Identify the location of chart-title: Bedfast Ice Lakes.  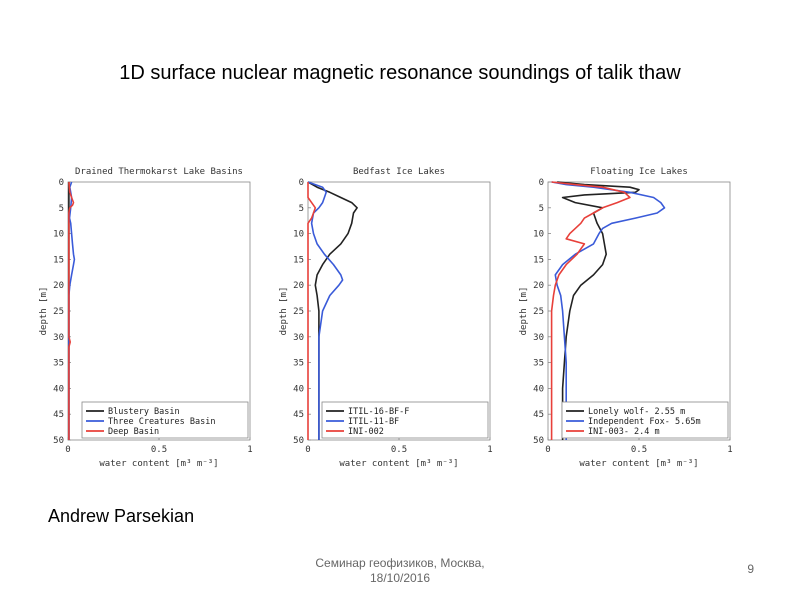
(399, 172).